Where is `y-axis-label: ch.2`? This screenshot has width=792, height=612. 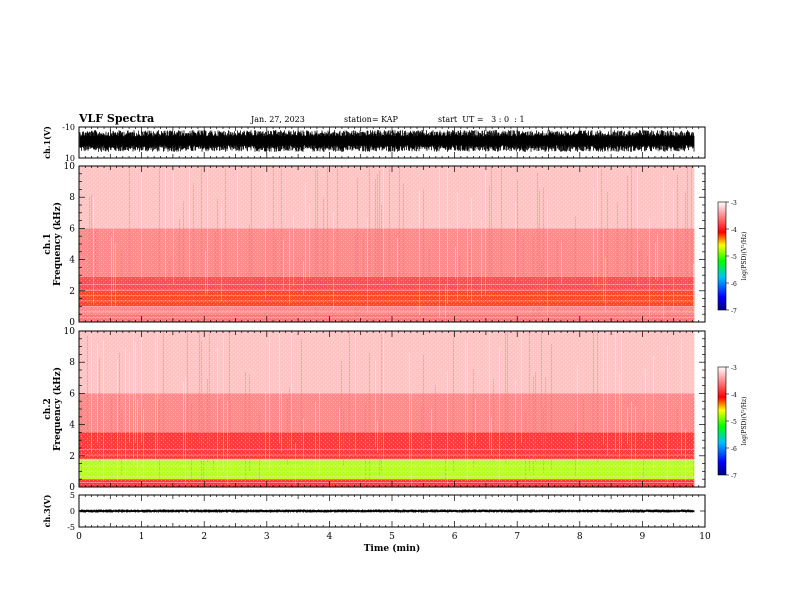
y-axis-label: ch.2 is located at coordinates (48, 408).